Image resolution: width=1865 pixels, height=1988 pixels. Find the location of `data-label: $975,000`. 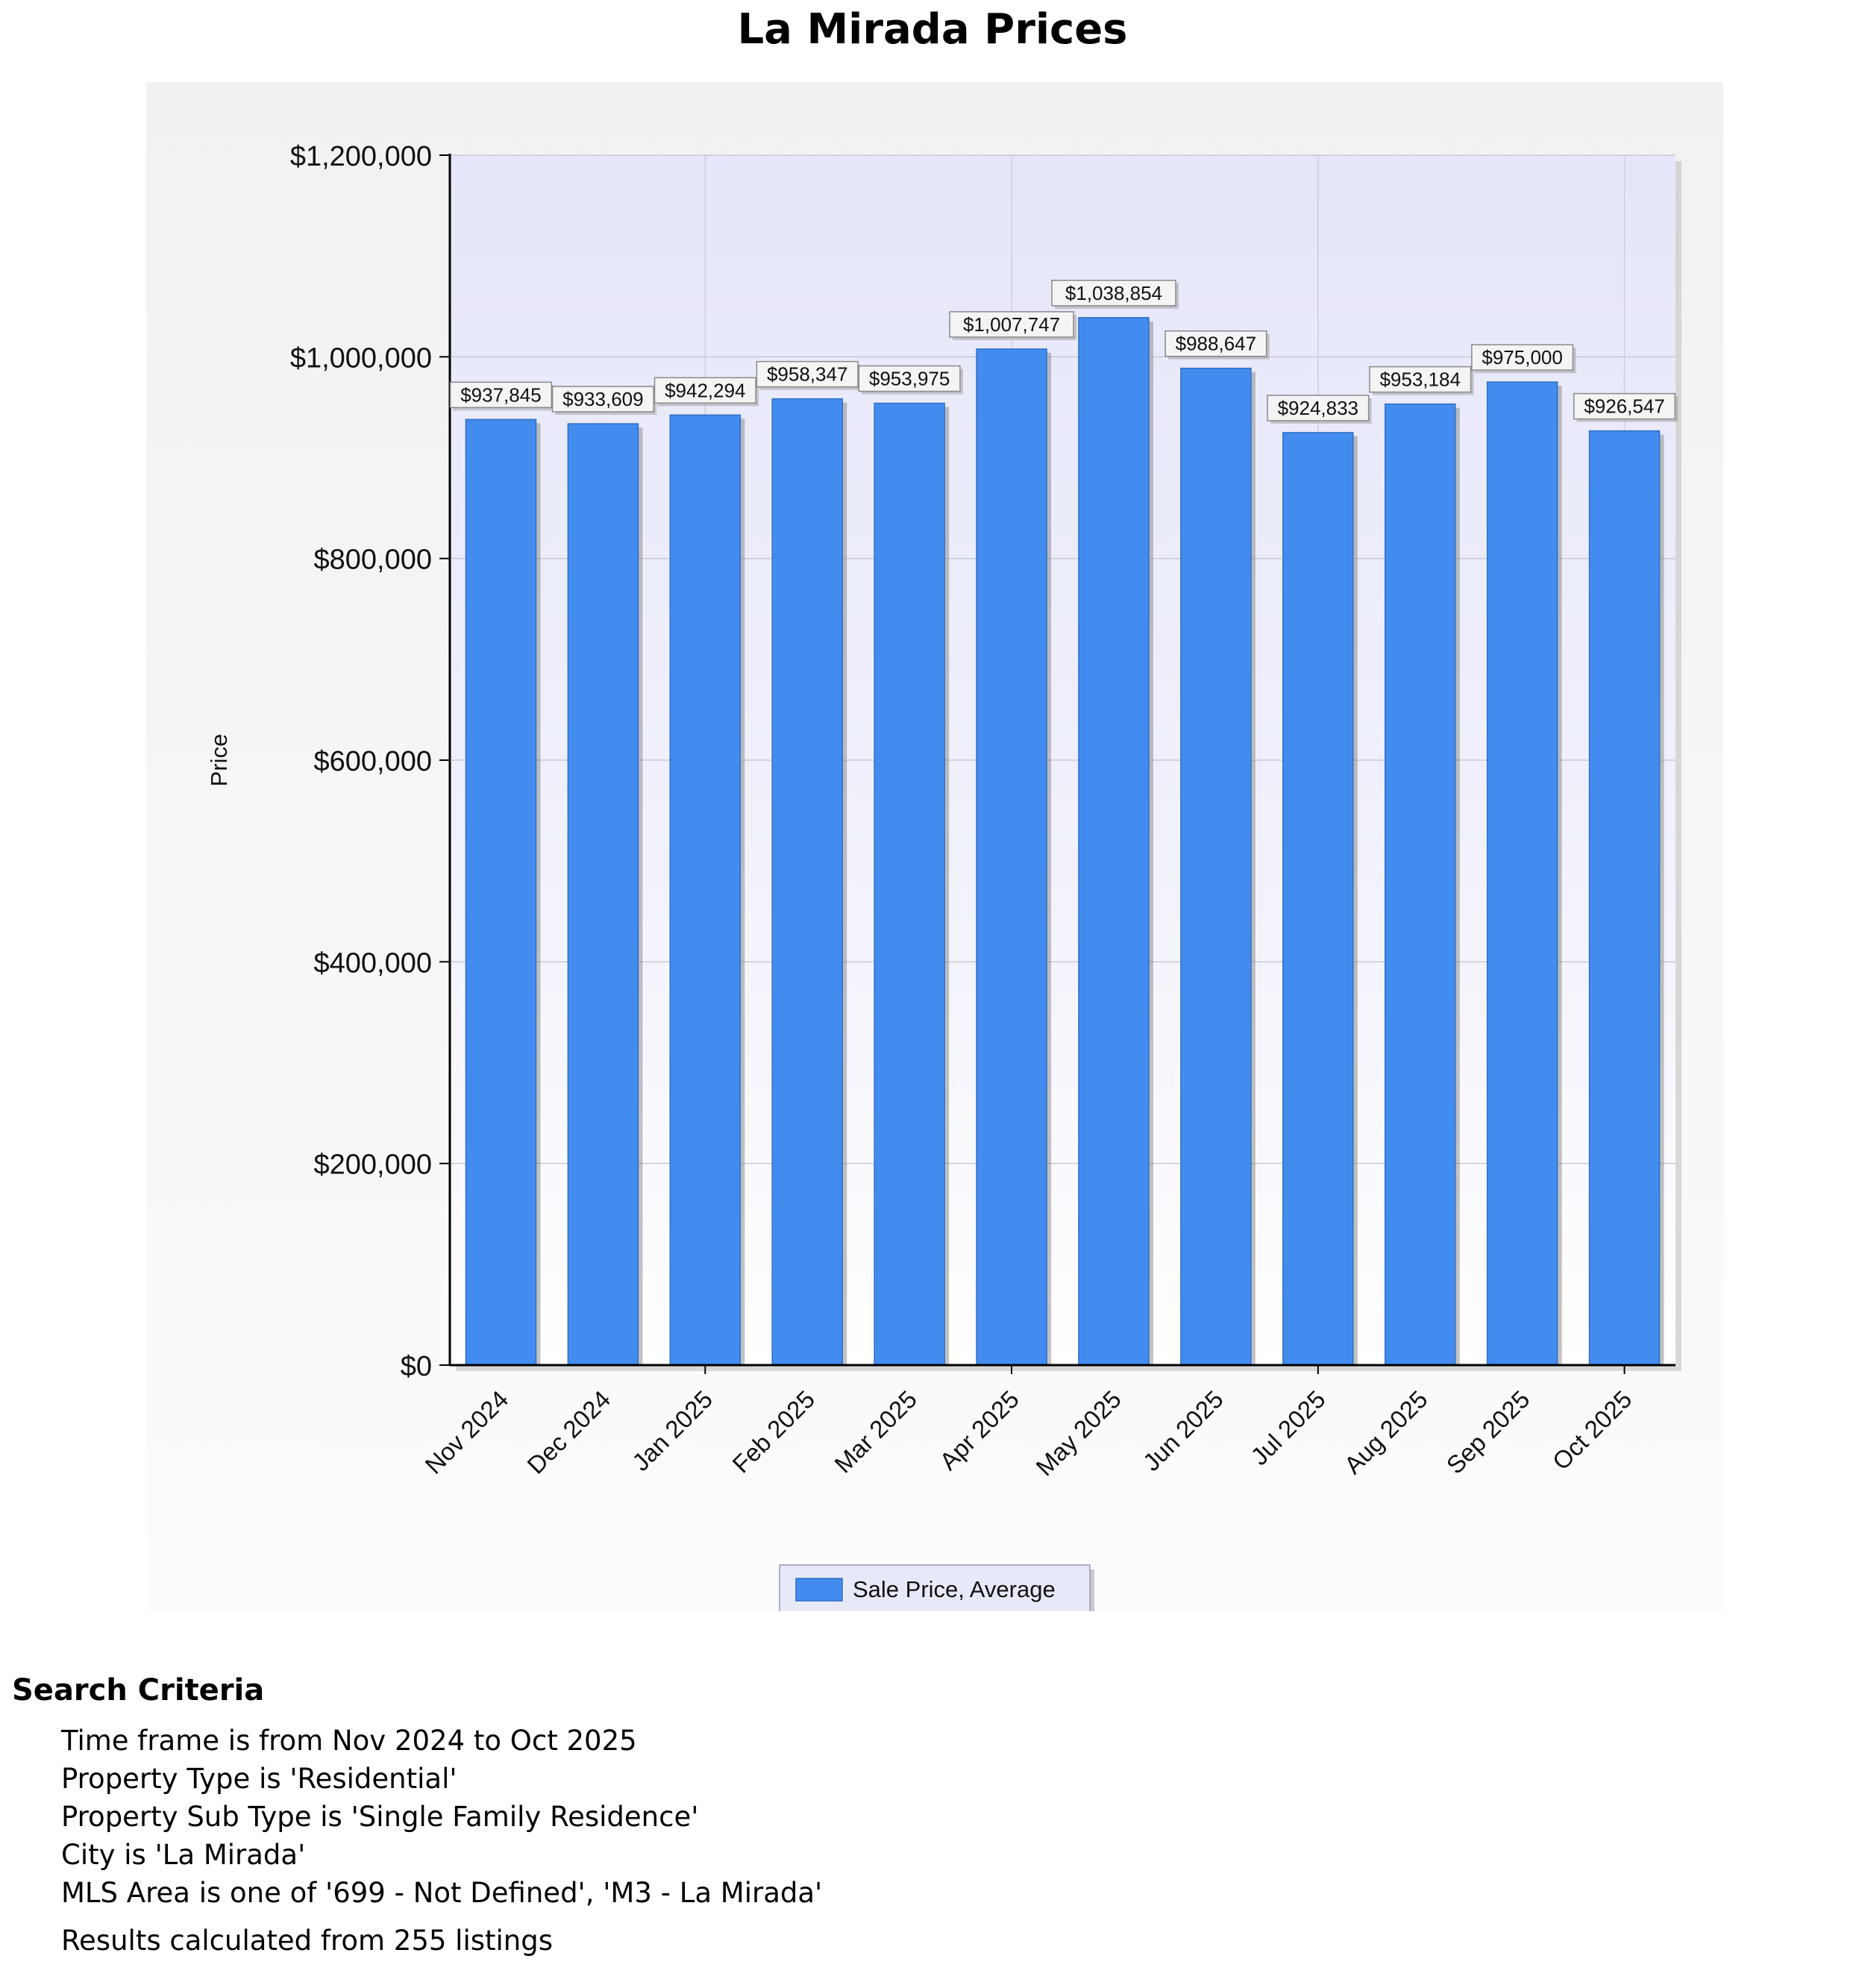

data-label: $975,000 is located at coordinates (1522, 357).